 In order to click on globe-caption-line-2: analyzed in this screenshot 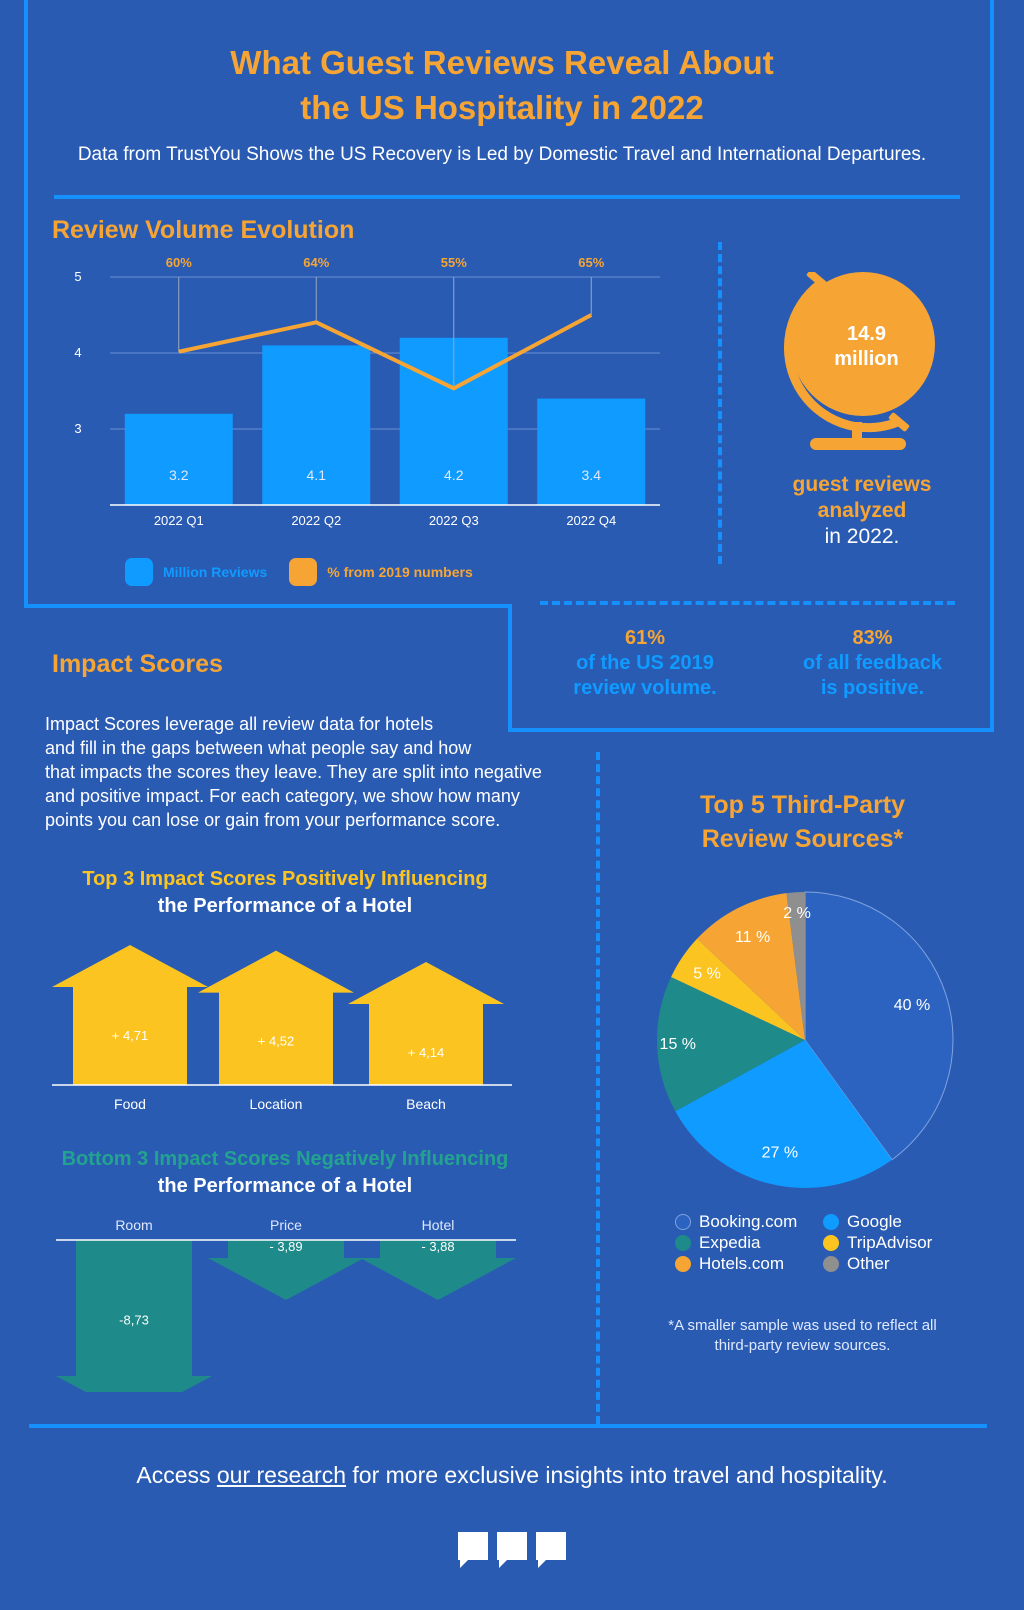, I will do `click(862, 510)`.